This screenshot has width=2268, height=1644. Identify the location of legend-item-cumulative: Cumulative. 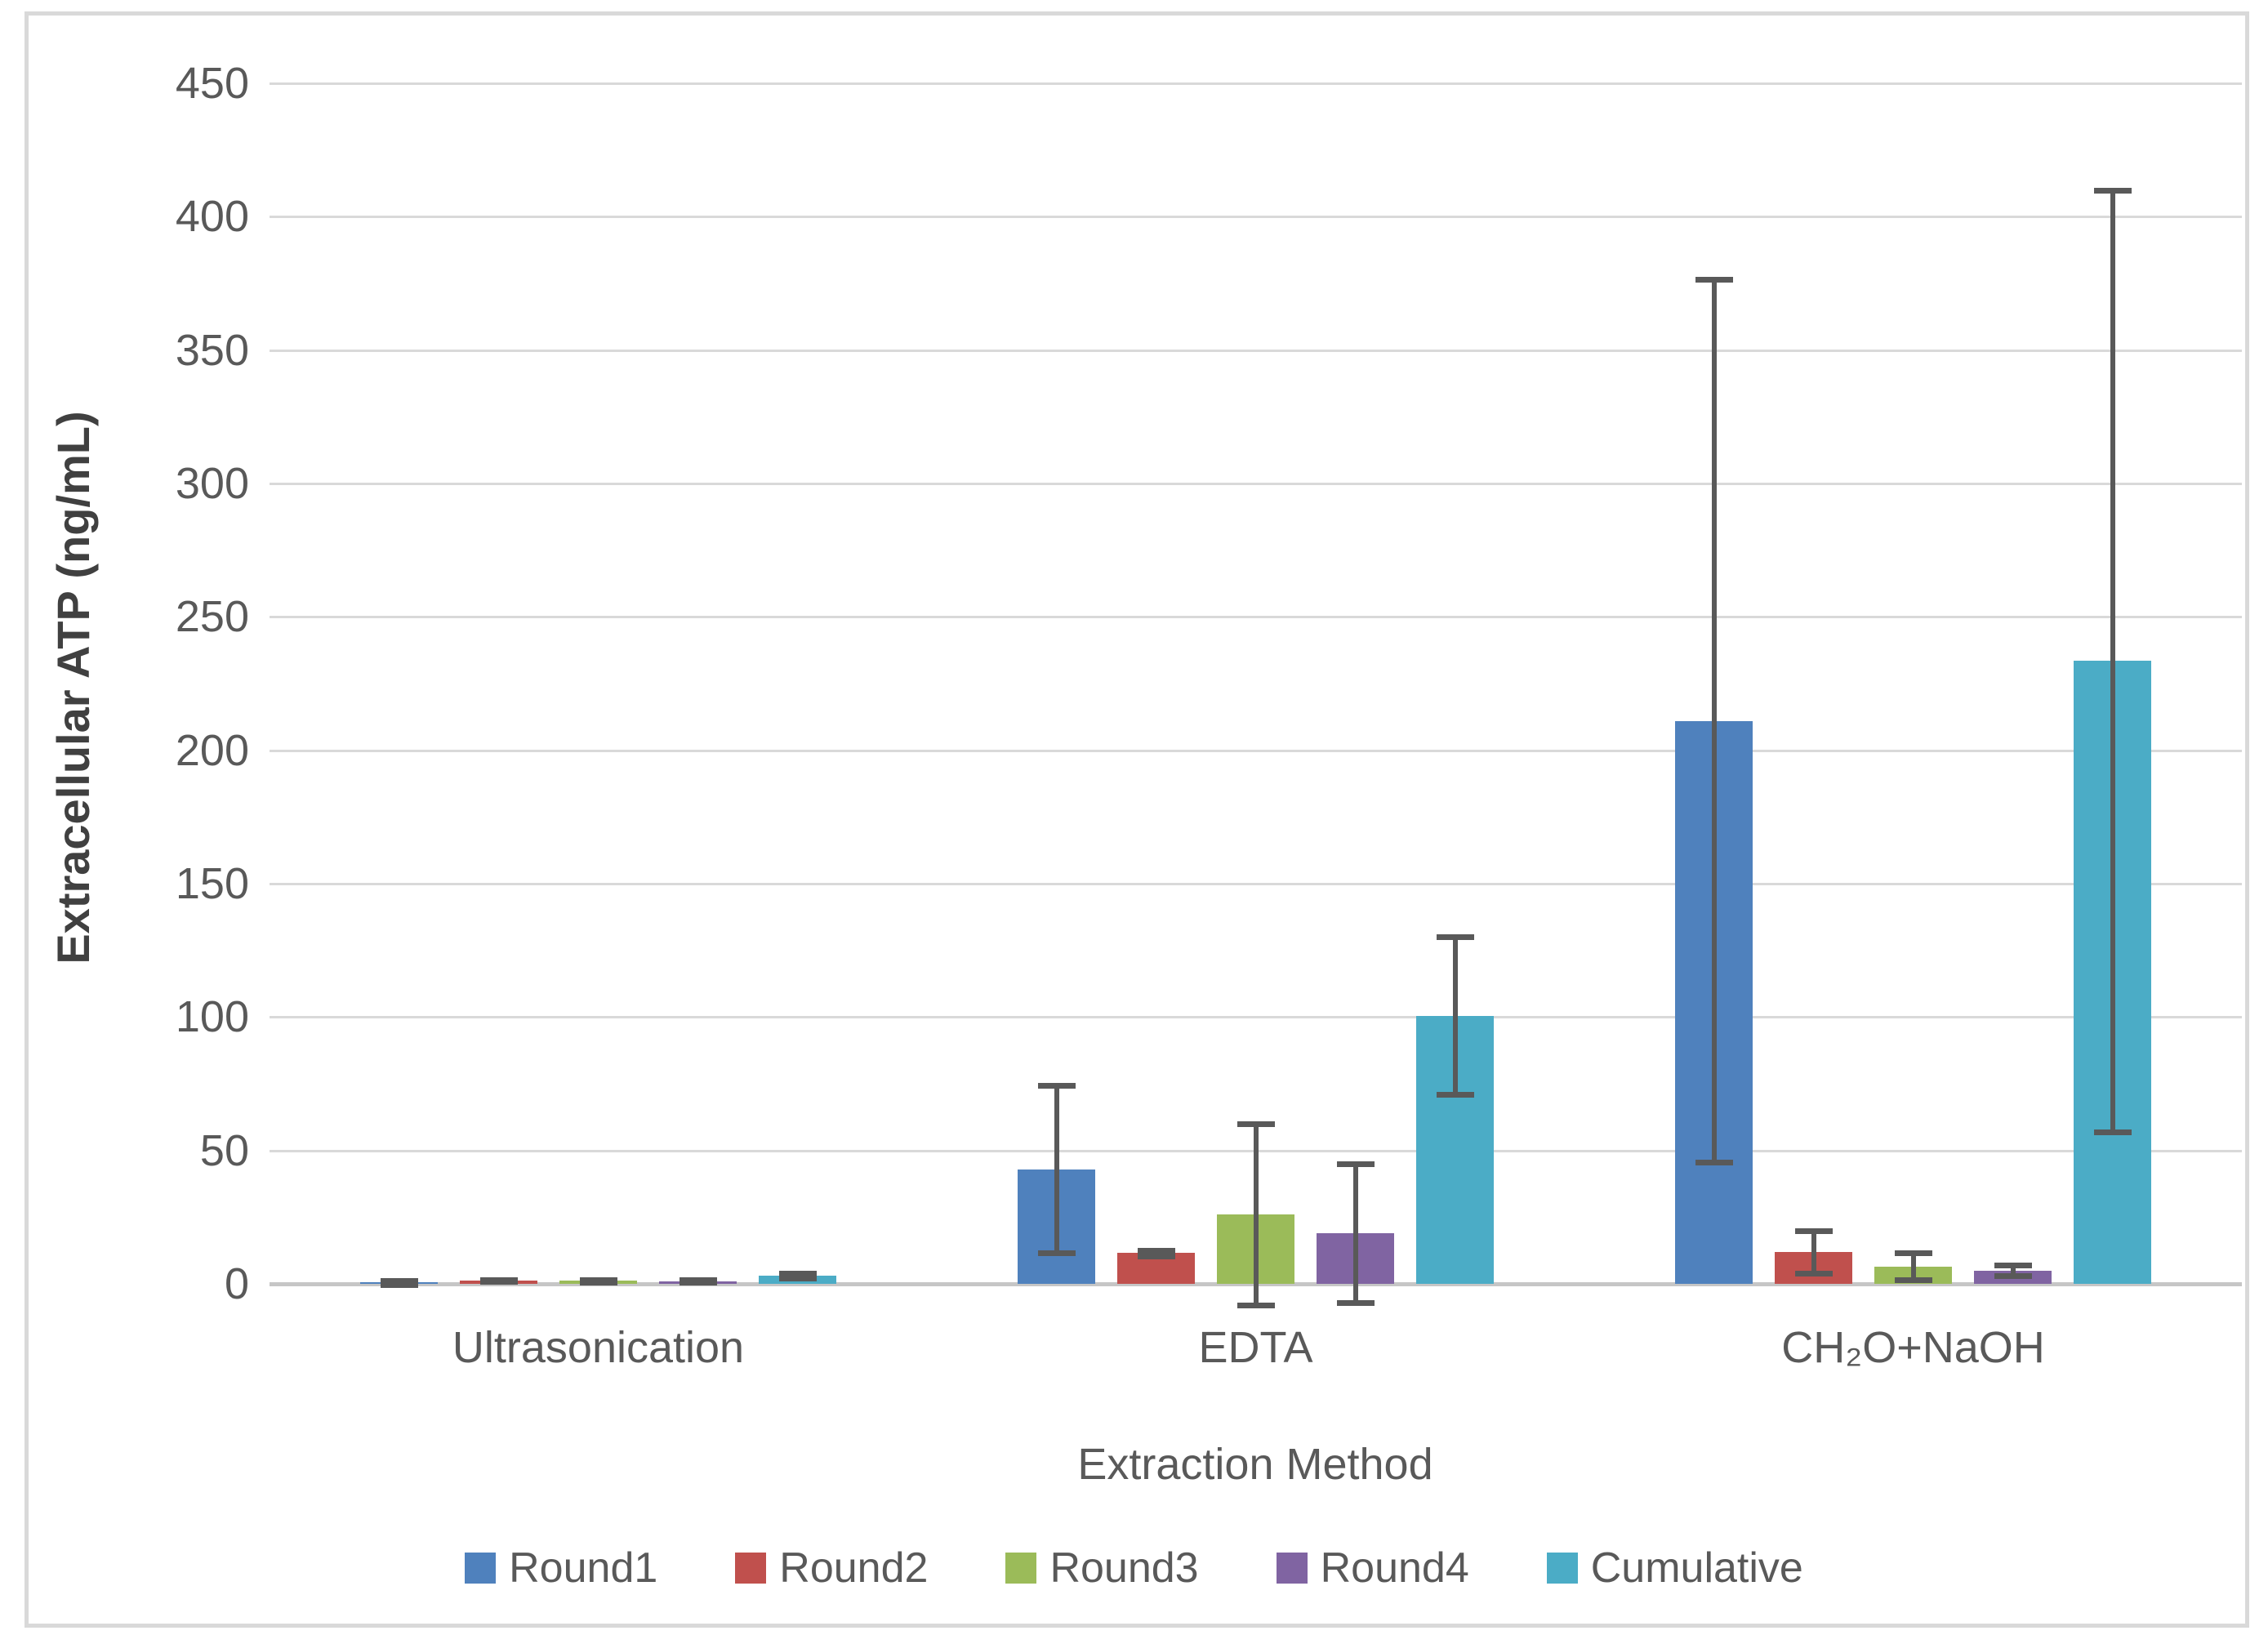
(1674, 1568).